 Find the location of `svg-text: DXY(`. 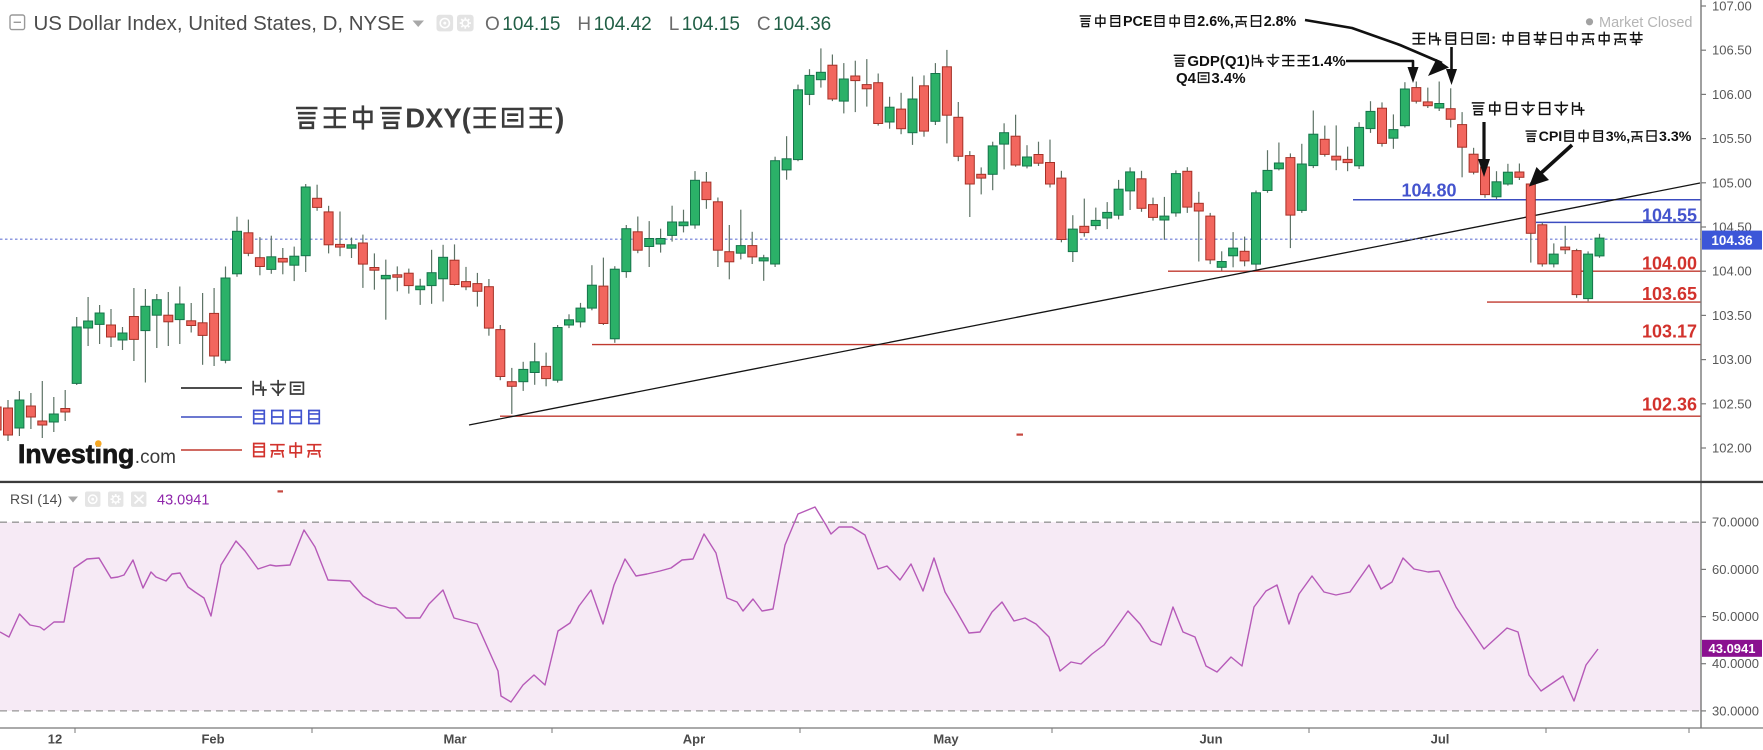

svg-text: DXY( is located at coordinates (438, 117).